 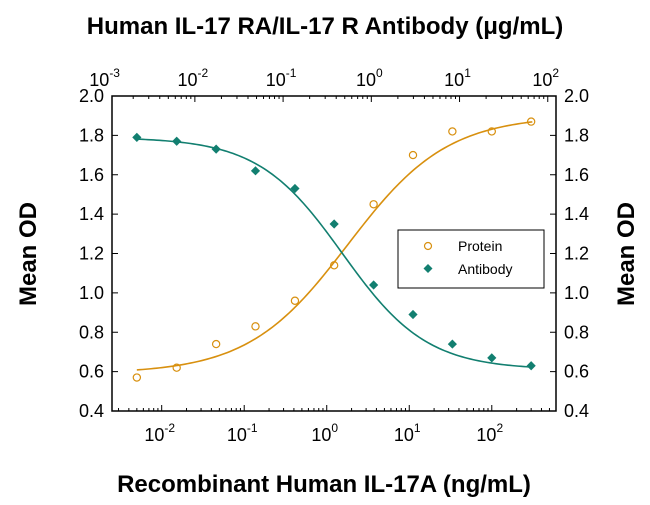 I want to click on y-tick-label-left: 0.8, so click(x=91, y=332).